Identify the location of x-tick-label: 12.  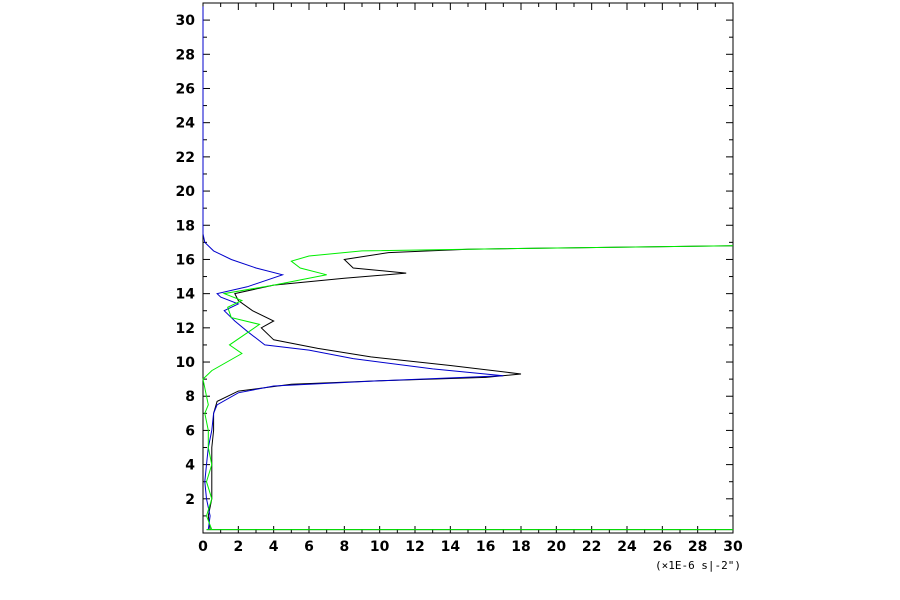
(414, 547).